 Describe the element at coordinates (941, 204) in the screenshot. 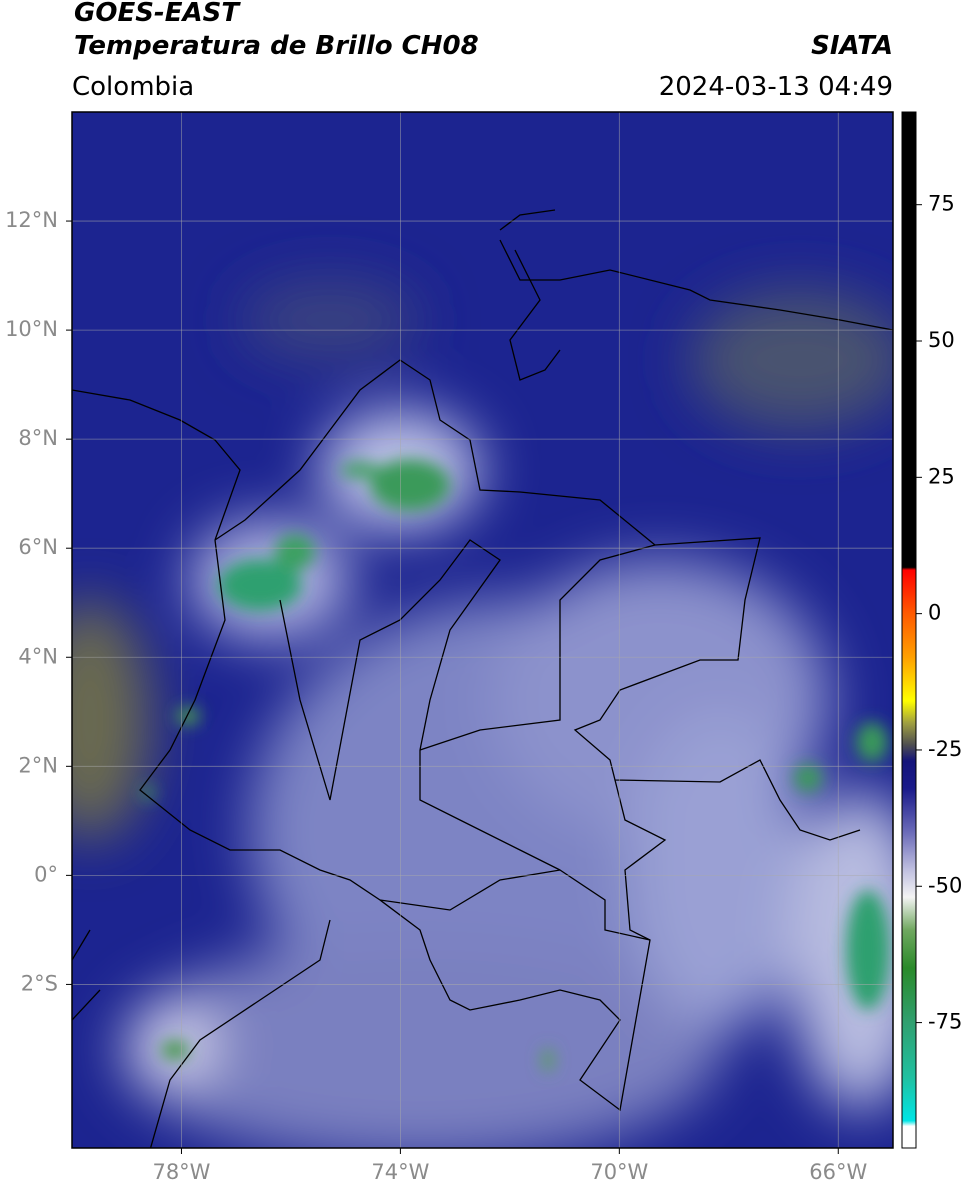

I see `colorbar-tick-label: 75` at that location.